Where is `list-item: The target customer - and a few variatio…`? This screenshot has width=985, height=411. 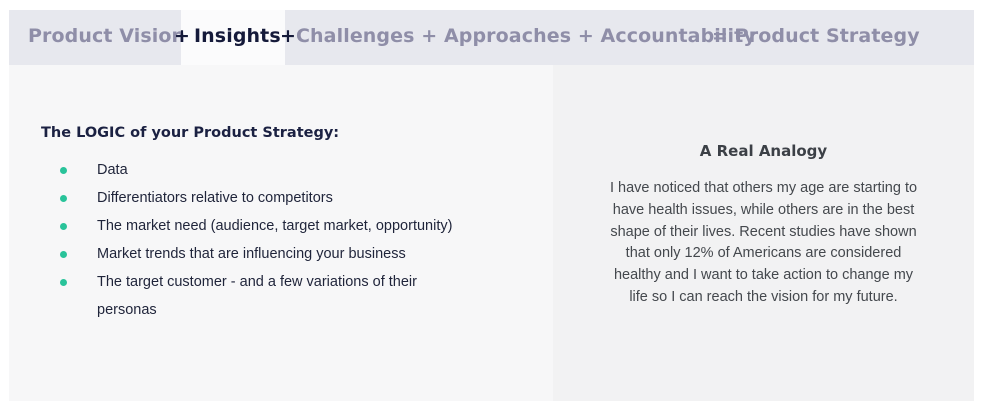 list-item: The target customer - and a few variatio… is located at coordinates (280, 296).